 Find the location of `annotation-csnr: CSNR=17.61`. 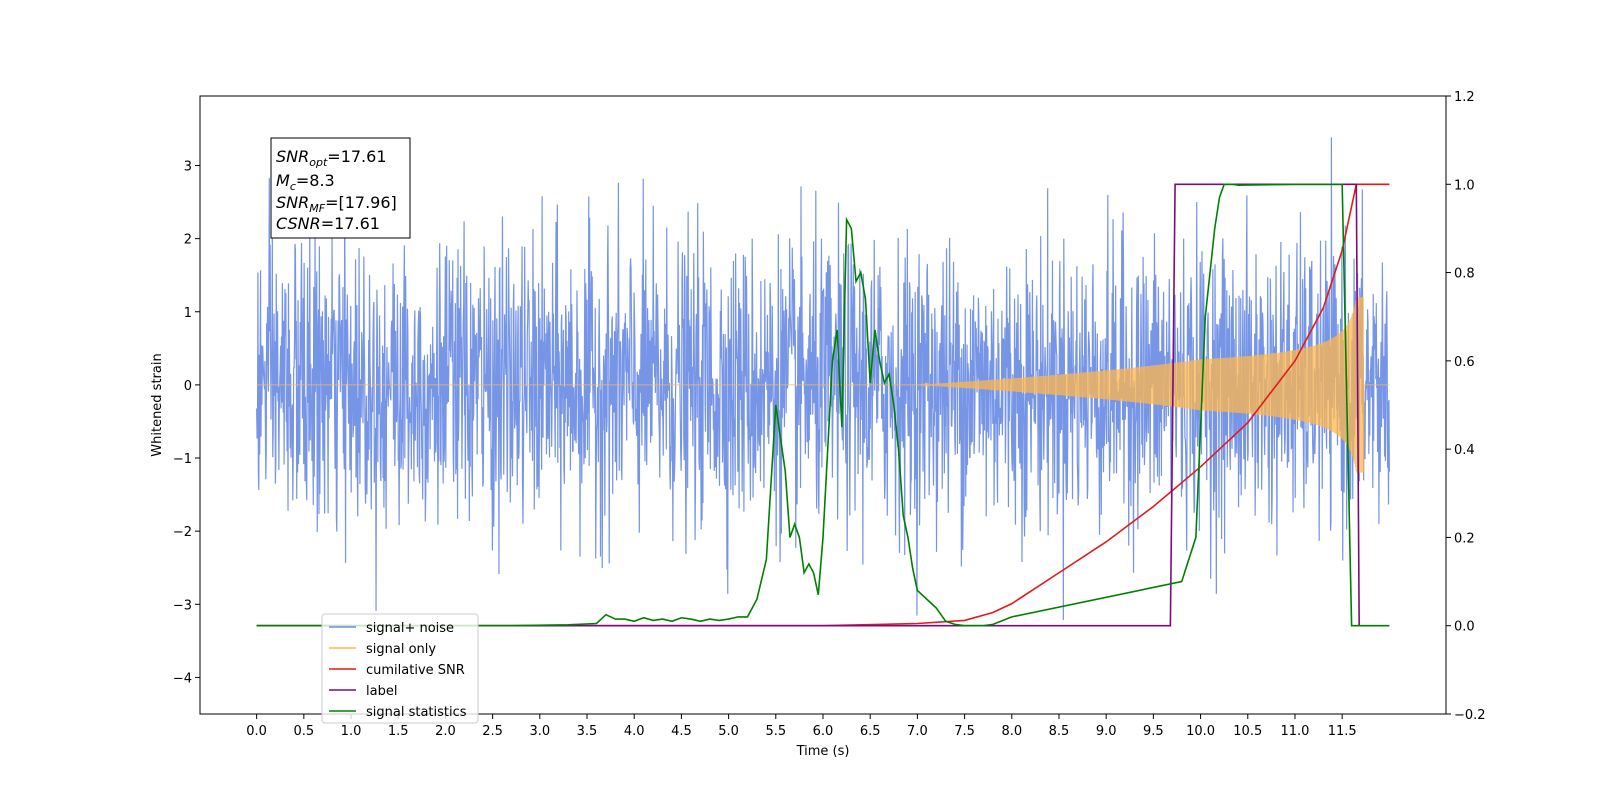

annotation-csnr: CSNR=17.61 is located at coordinates (328, 223).